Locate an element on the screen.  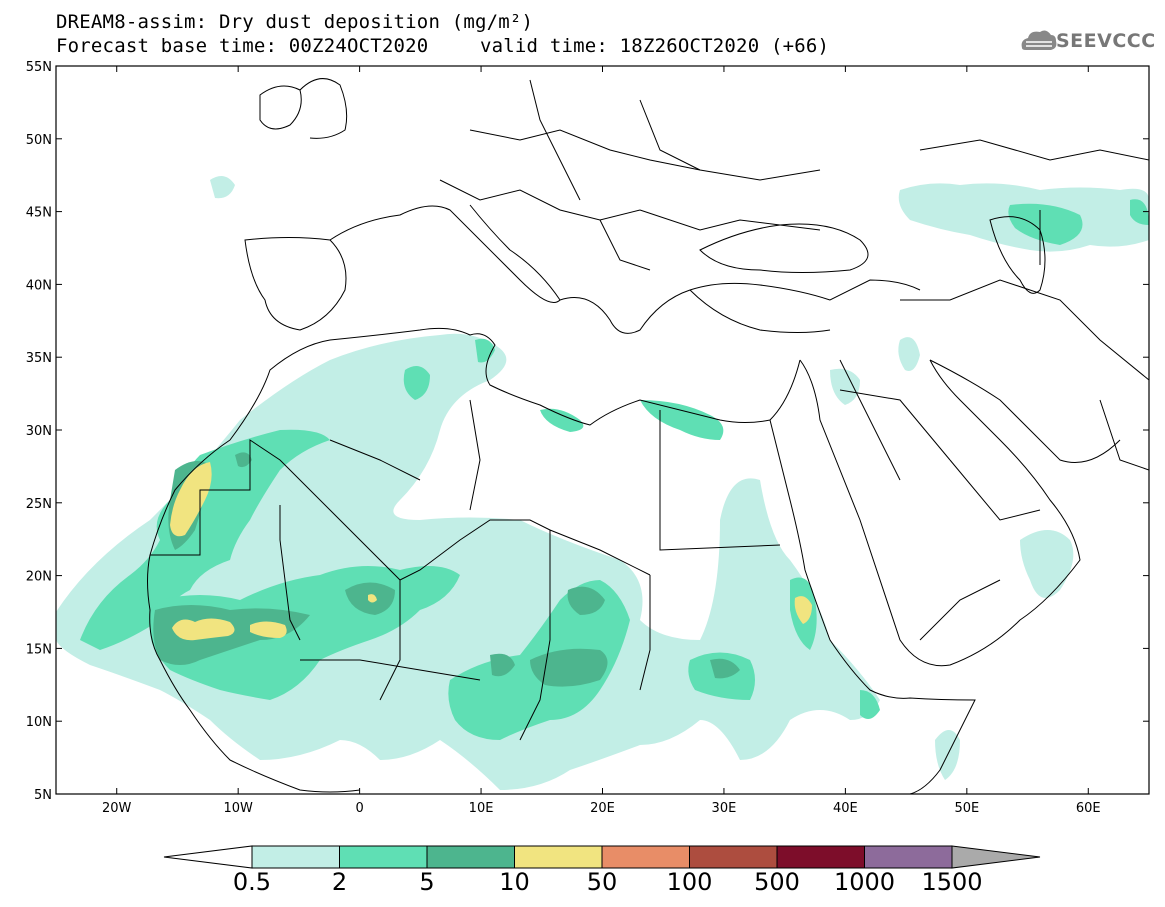
lat-tick-label: 50N is located at coordinates (39, 140).